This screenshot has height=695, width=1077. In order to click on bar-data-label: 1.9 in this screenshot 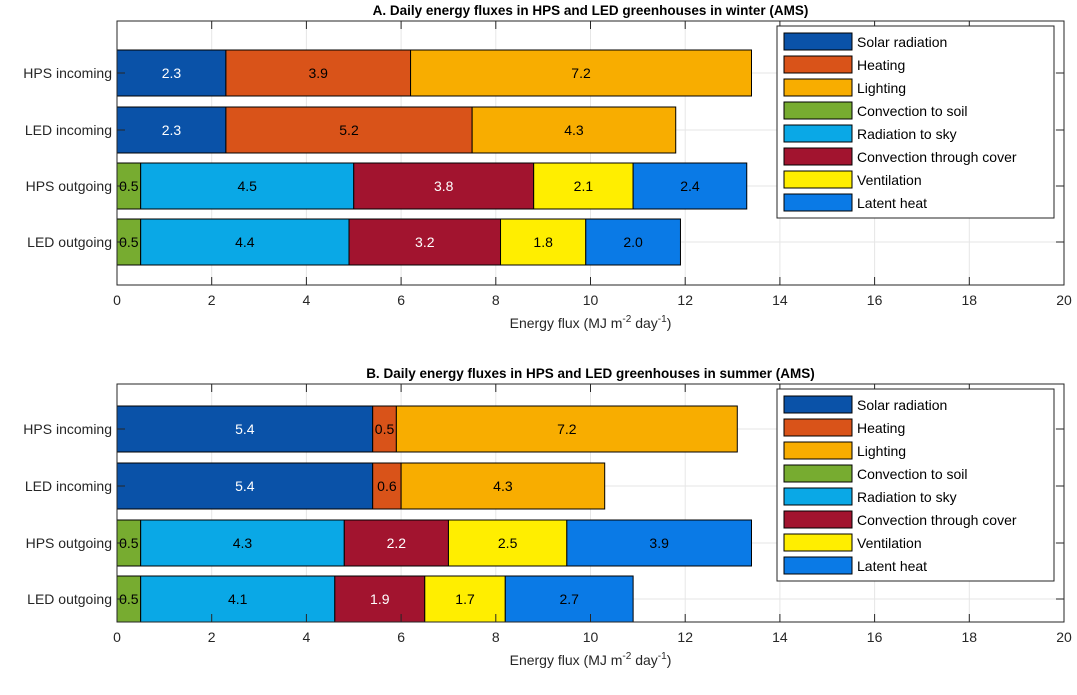, I will do `click(380, 599)`.